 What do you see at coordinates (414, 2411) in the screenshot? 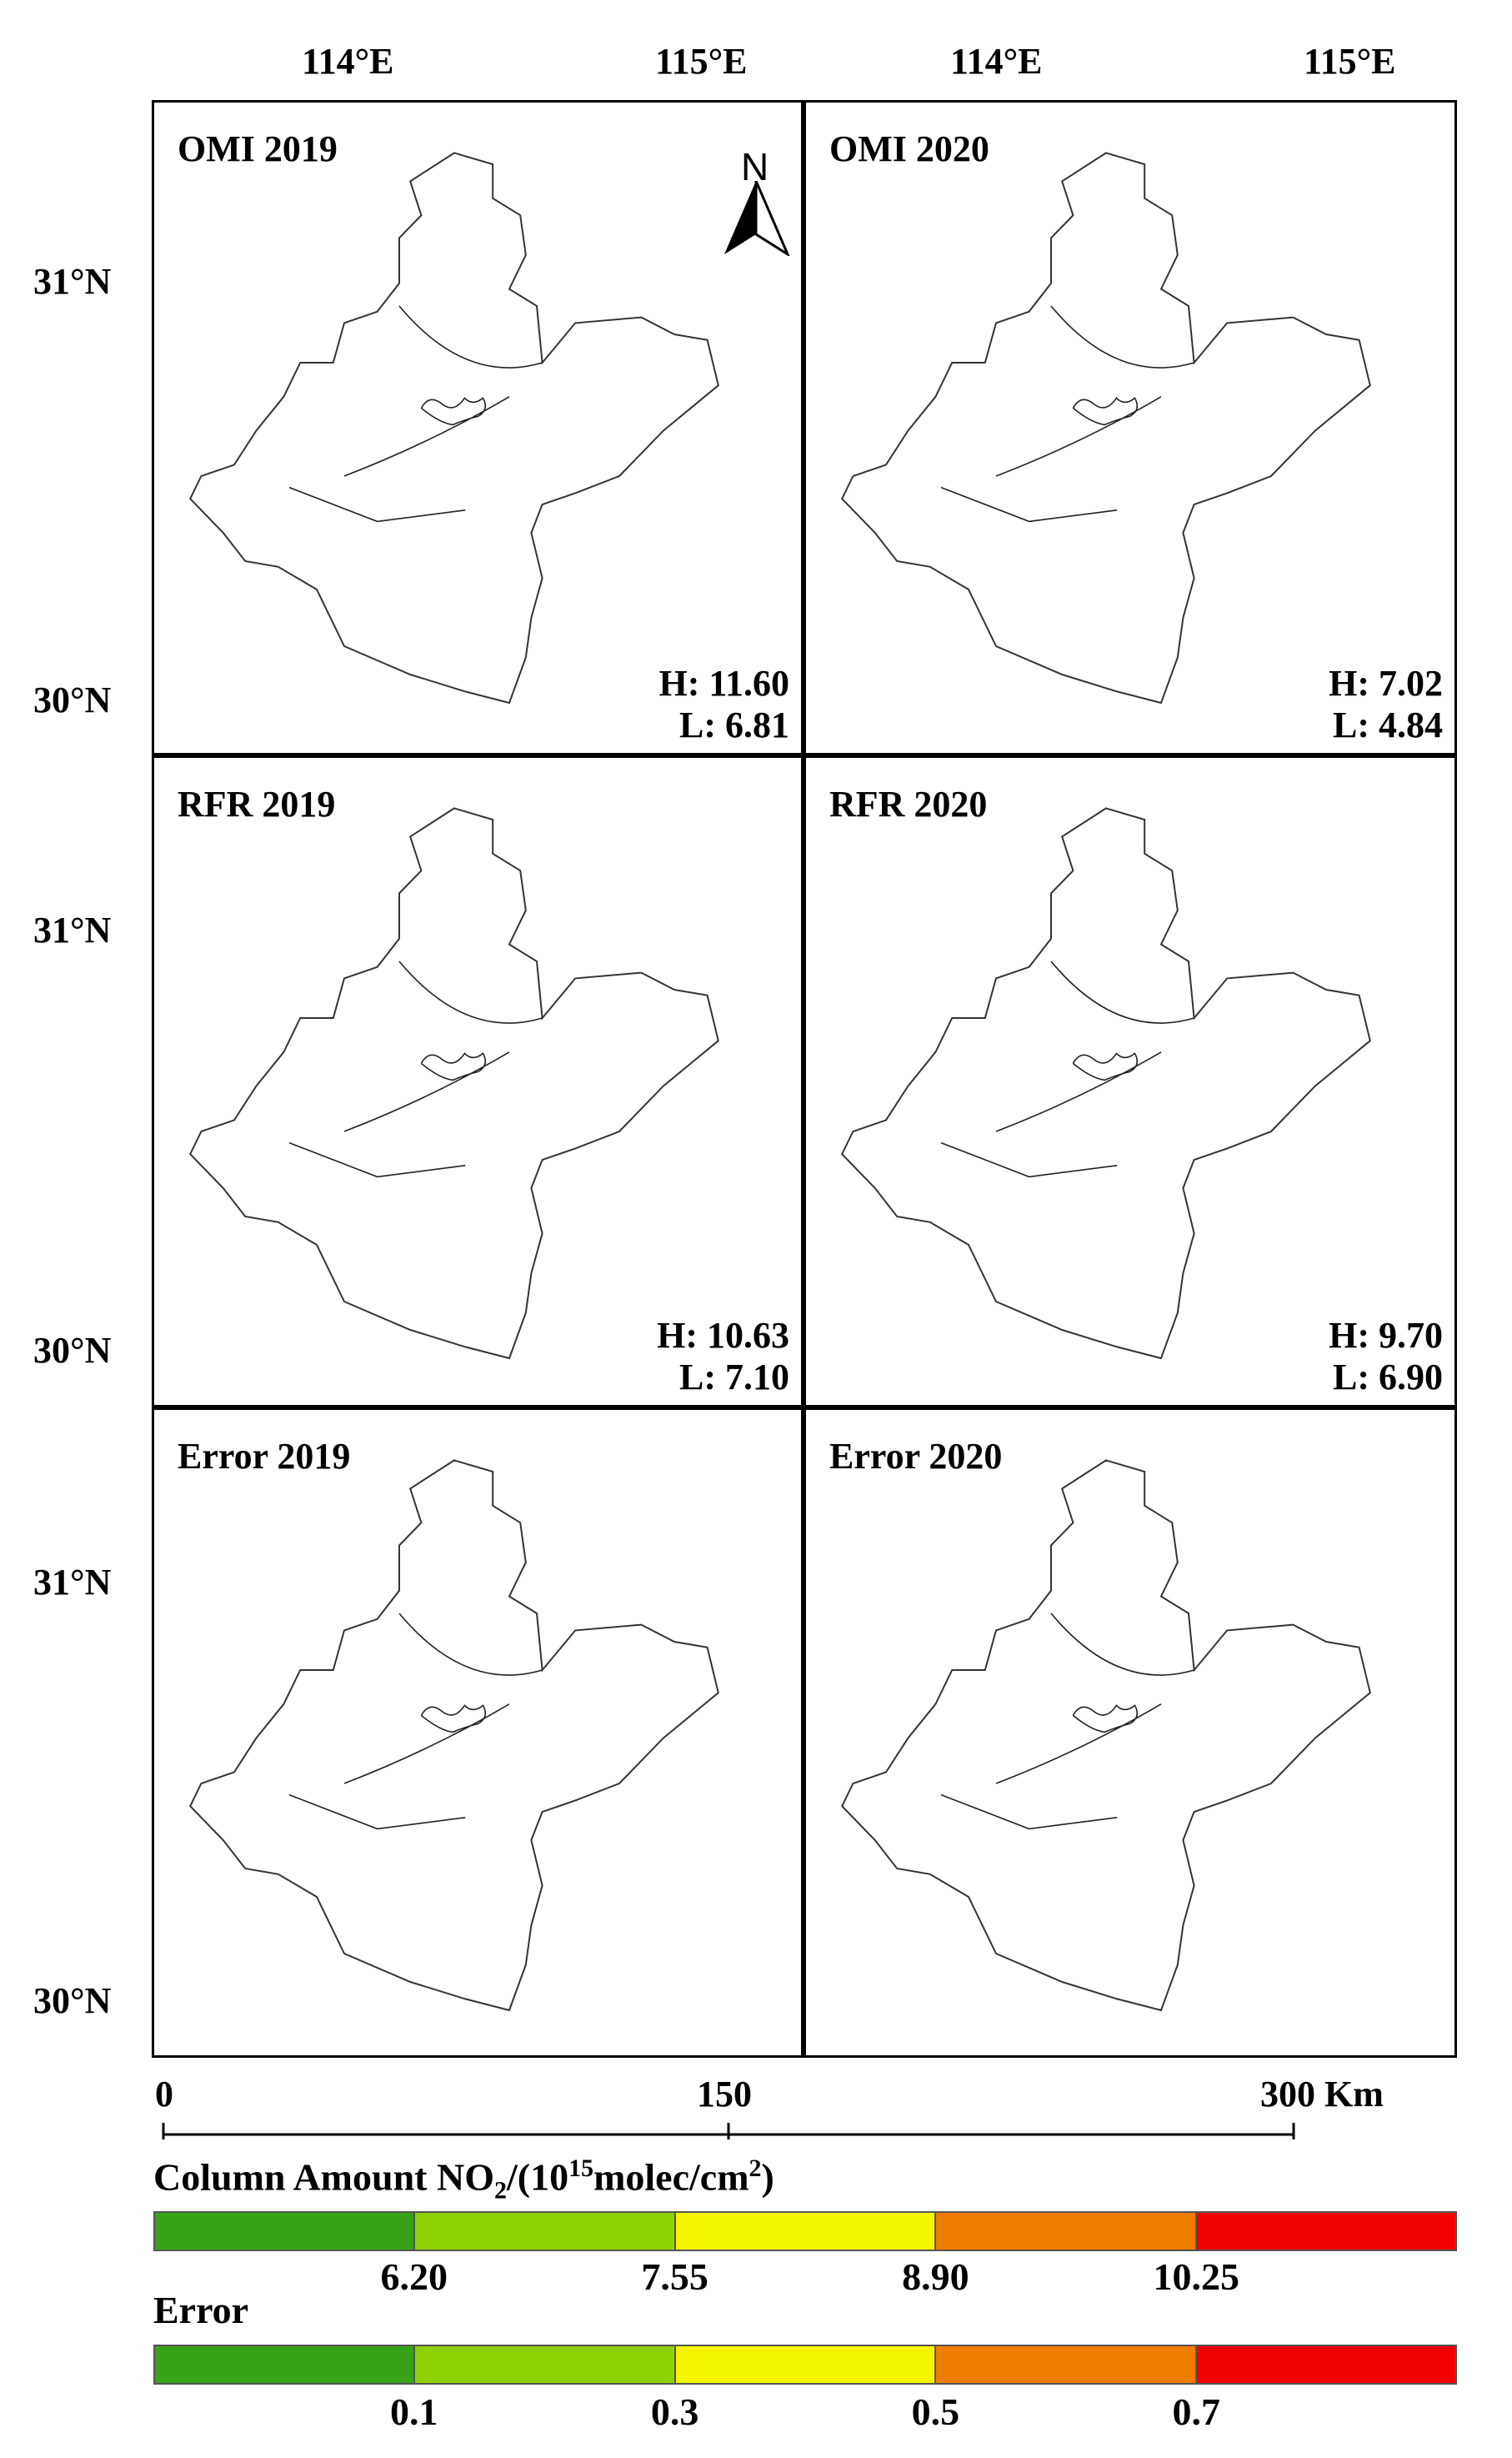
I see `error-tick-label: 0.1` at bounding box center [414, 2411].